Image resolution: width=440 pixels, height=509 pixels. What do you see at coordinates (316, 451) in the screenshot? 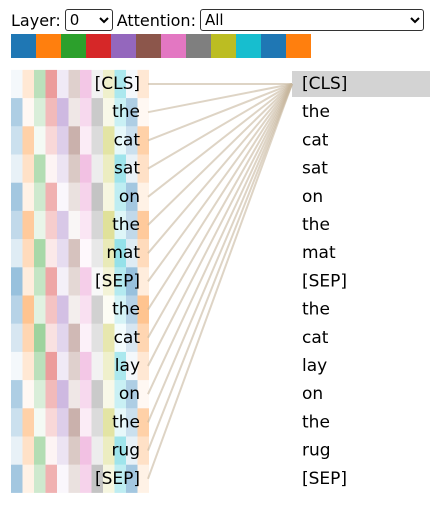
I see `right-token: rug` at bounding box center [316, 451].